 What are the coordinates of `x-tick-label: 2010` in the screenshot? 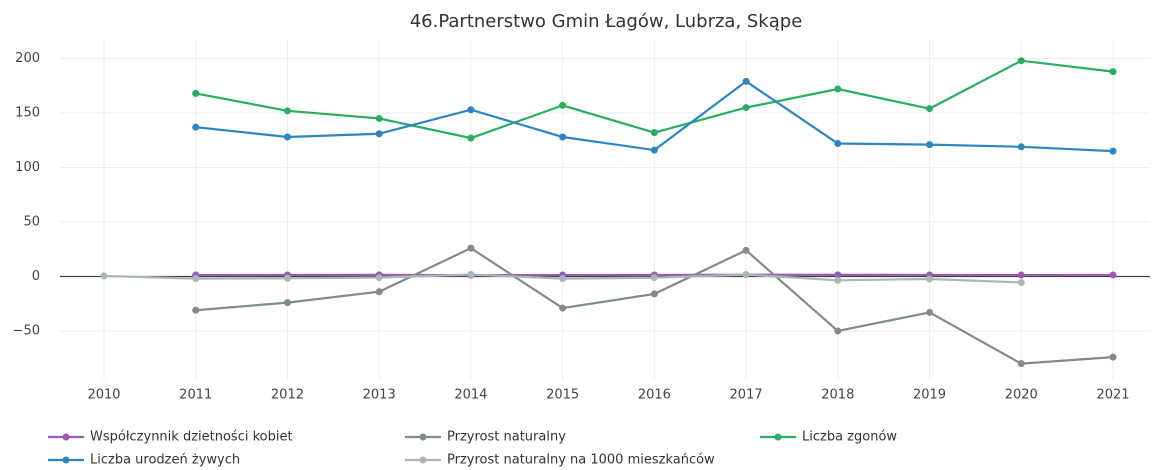 It's located at (103, 395).